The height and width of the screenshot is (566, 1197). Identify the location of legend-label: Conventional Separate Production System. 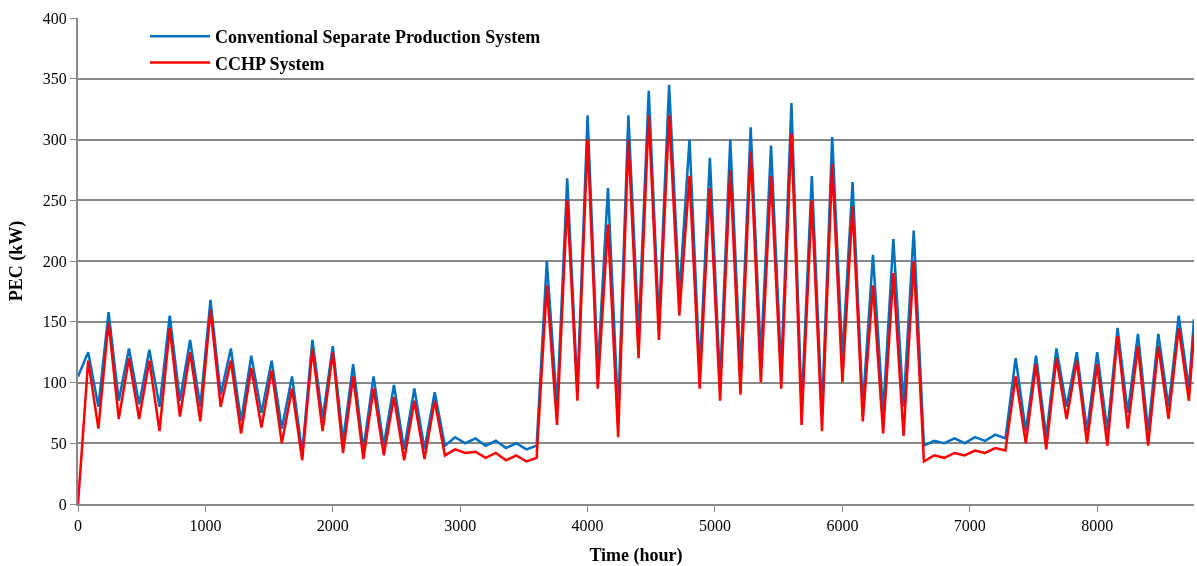
(377, 37).